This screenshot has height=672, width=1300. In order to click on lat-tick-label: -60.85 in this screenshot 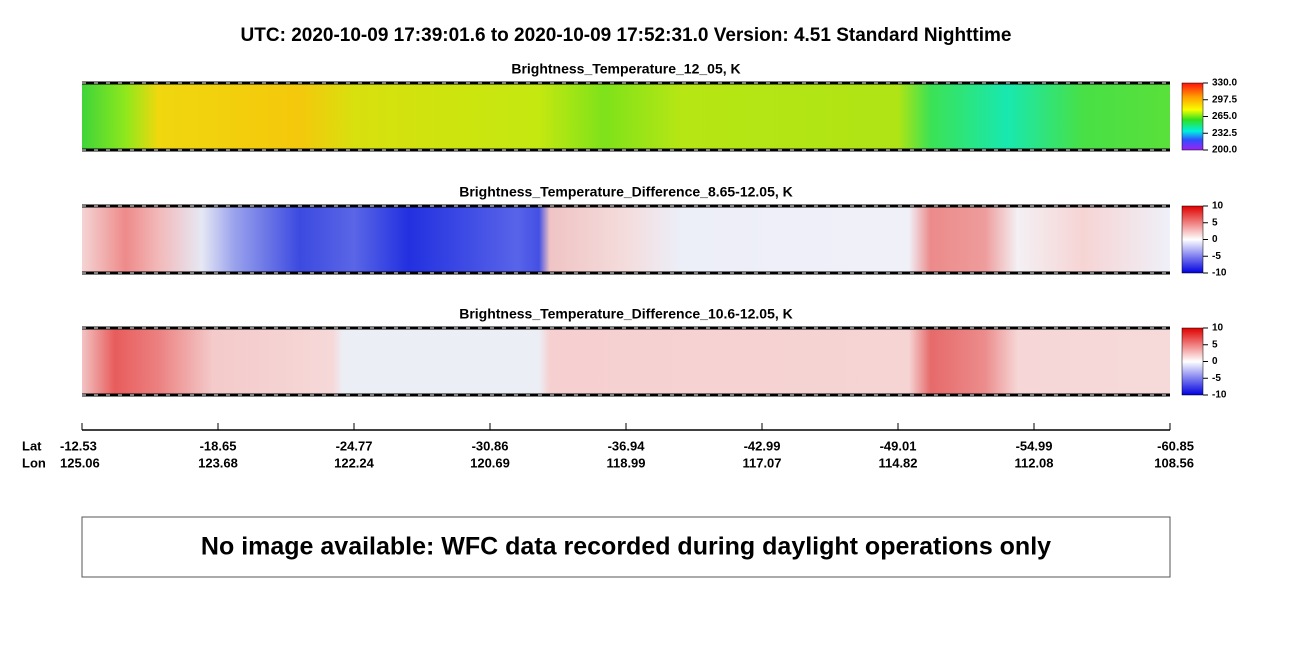, I will do `click(1175, 445)`.